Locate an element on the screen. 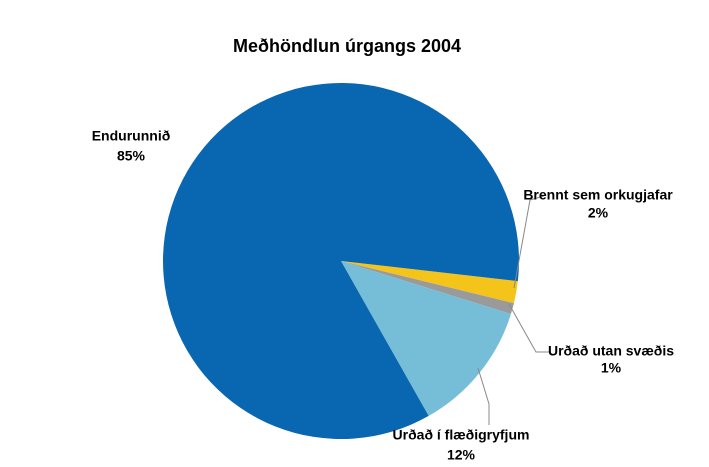 This screenshot has width=709, height=467. slice-label: Brennt sem orkugjafar is located at coordinates (598, 195).